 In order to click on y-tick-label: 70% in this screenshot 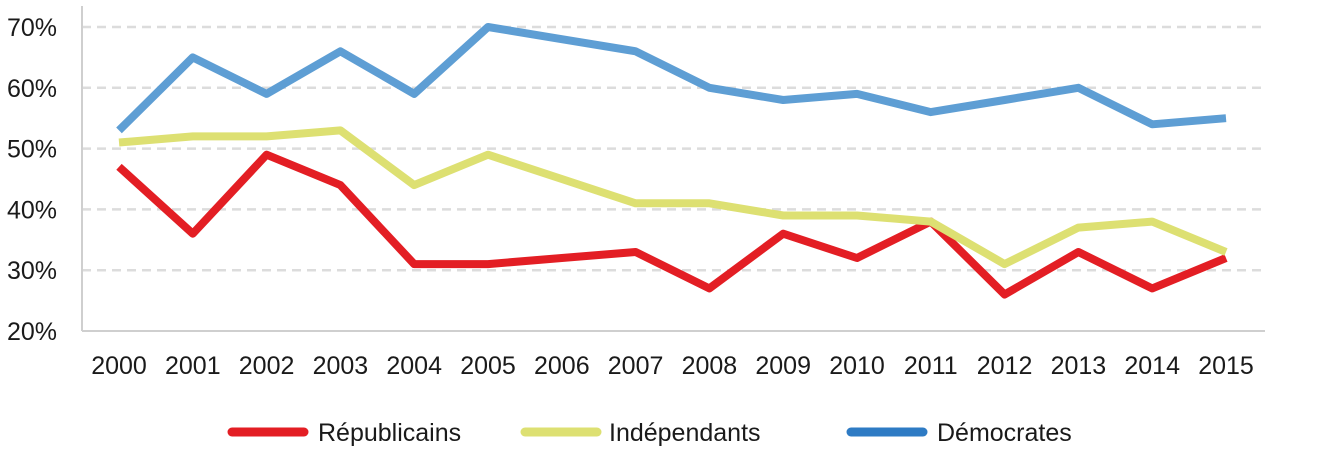, I will do `click(32, 28)`.